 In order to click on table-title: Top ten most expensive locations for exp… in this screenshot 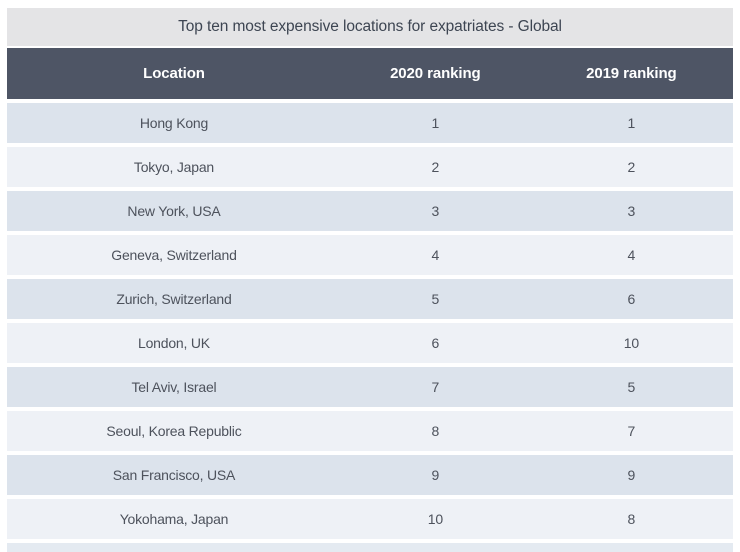, I will do `click(370, 26)`.